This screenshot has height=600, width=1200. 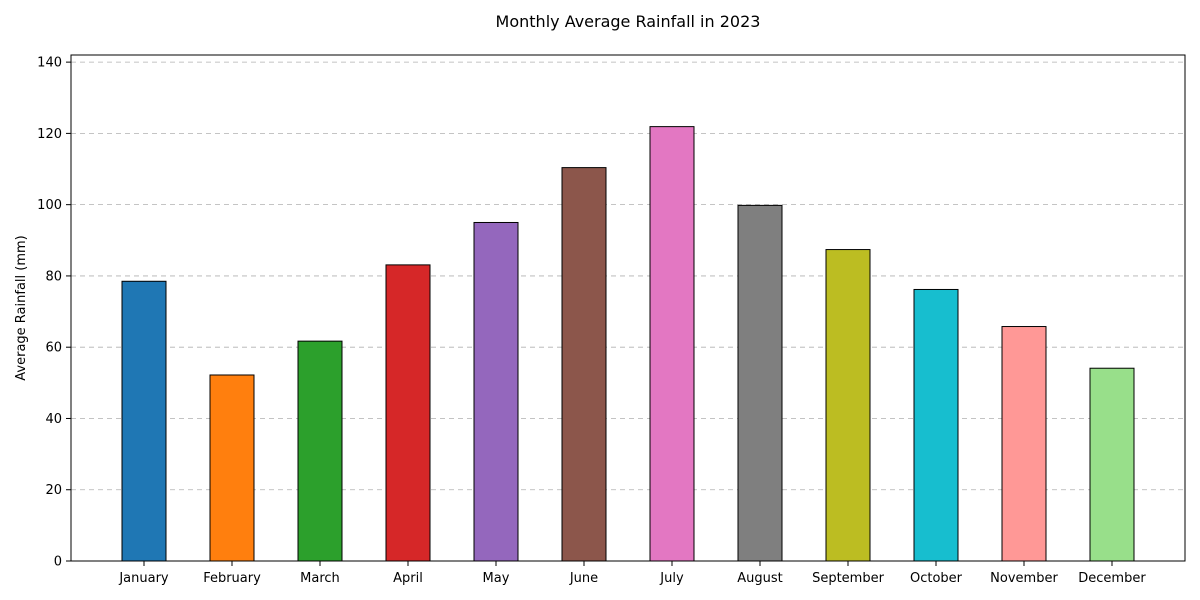 What do you see at coordinates (53, 276) in the screenshot?
I see `y-tick-label: 80` at bounding box center [53, 276].